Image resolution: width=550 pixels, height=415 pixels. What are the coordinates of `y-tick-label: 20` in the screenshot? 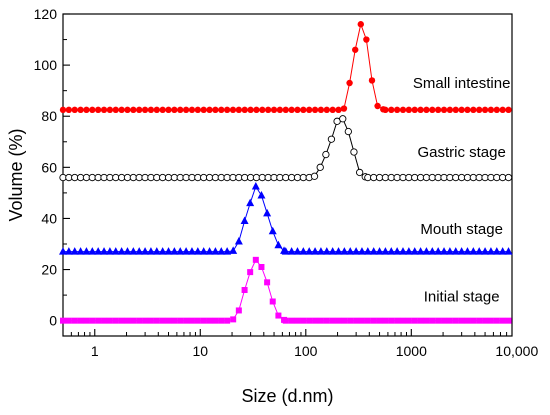 It's located at (49, 270).